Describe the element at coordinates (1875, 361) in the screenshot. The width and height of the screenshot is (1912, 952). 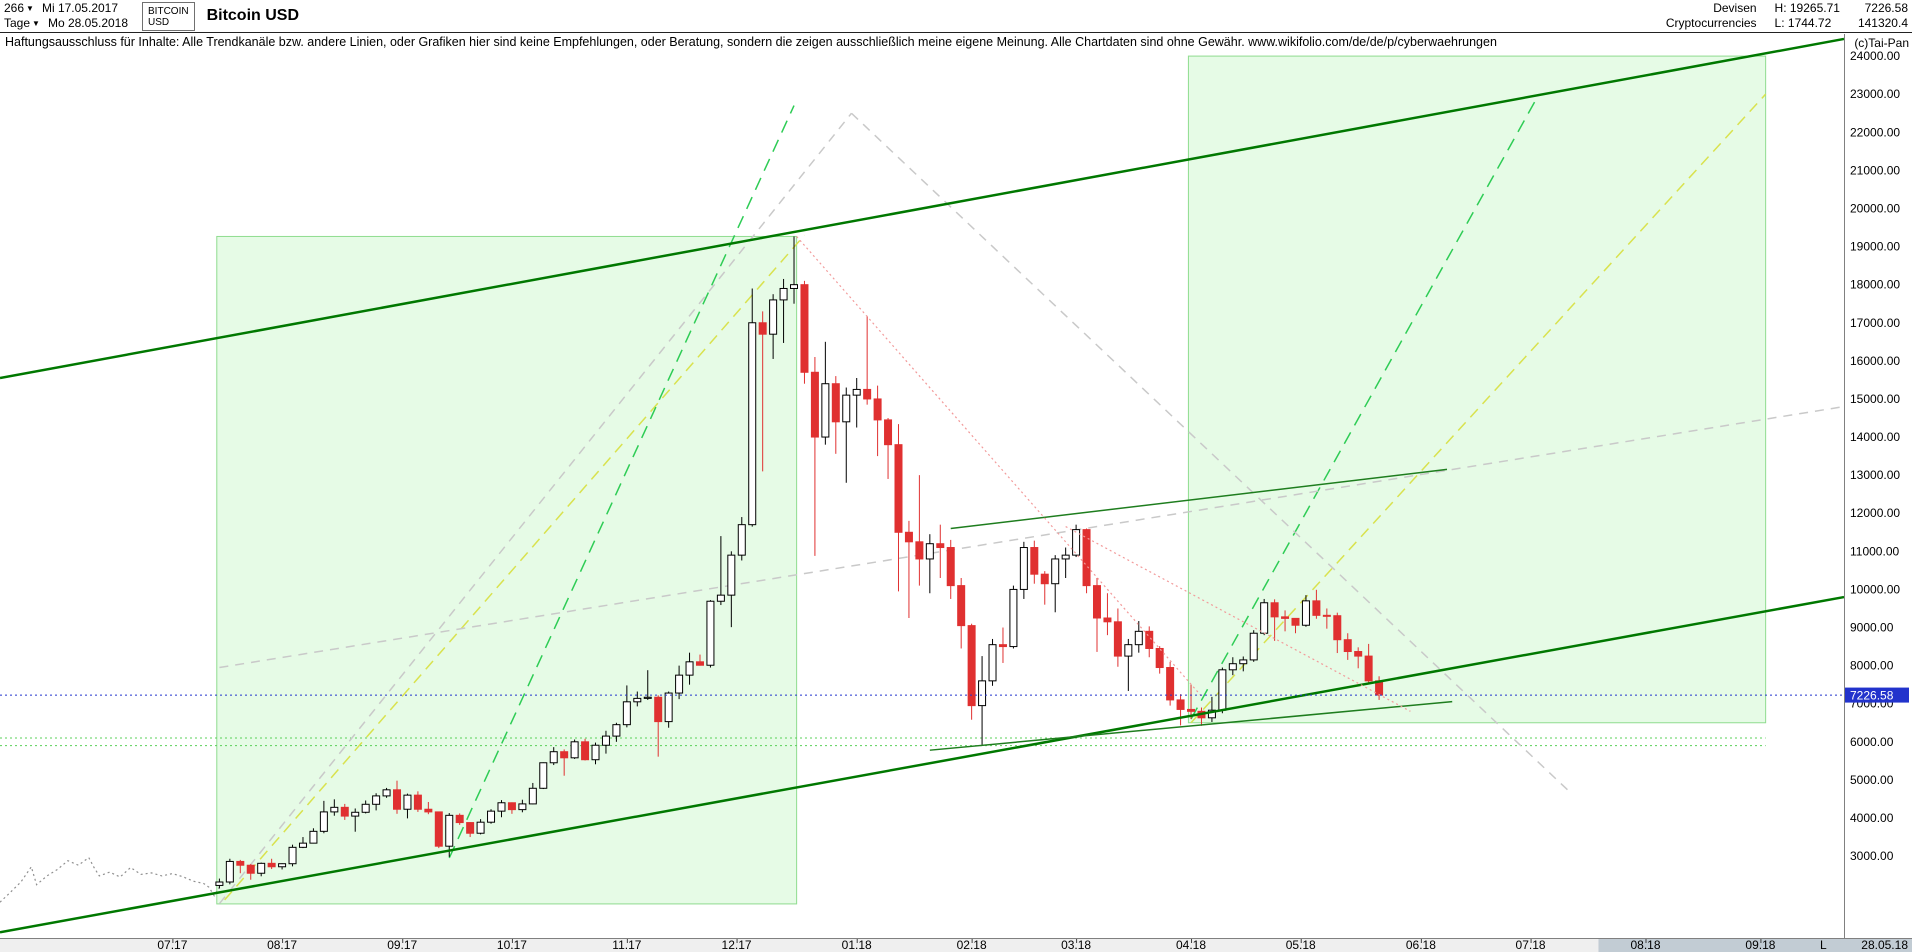
I see `y-axis-label: 16000.00` at that location.